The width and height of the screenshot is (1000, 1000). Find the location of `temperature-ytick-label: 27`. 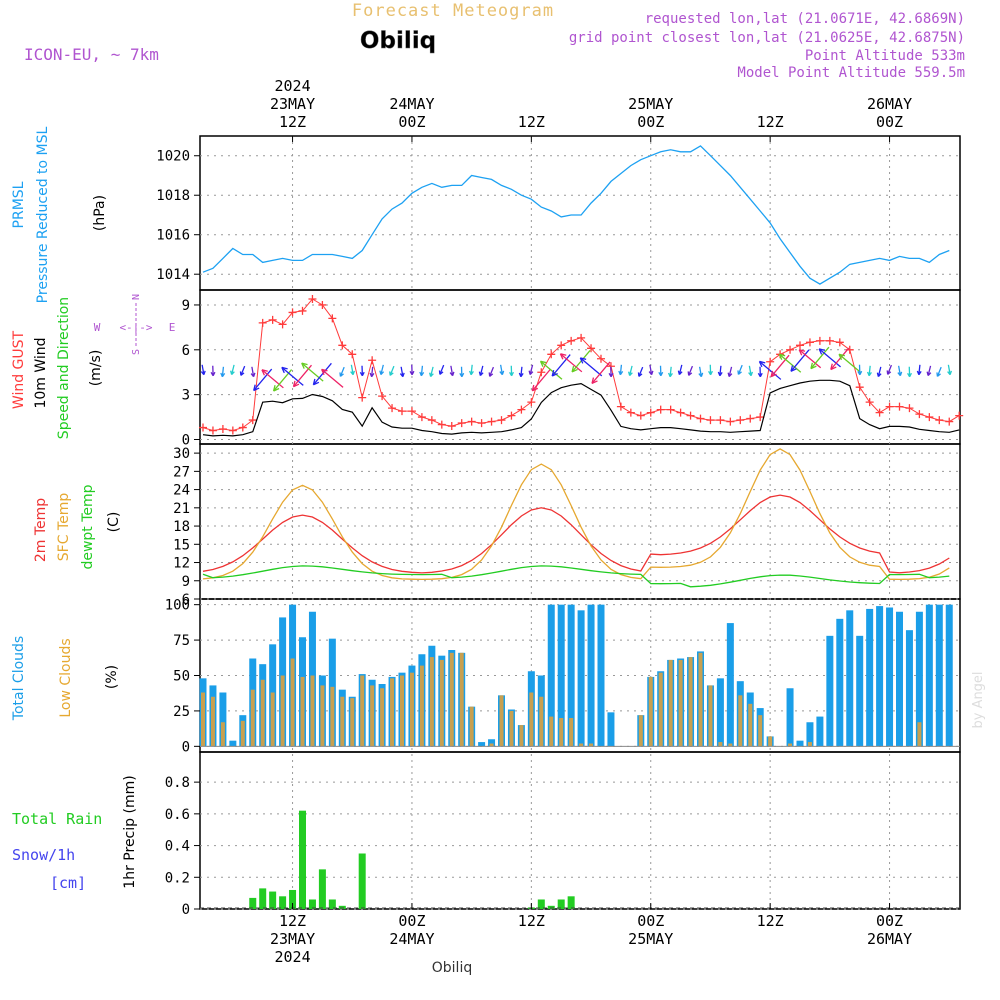

temperature-ytick-label: 27 is located at coordinates (181, 472).